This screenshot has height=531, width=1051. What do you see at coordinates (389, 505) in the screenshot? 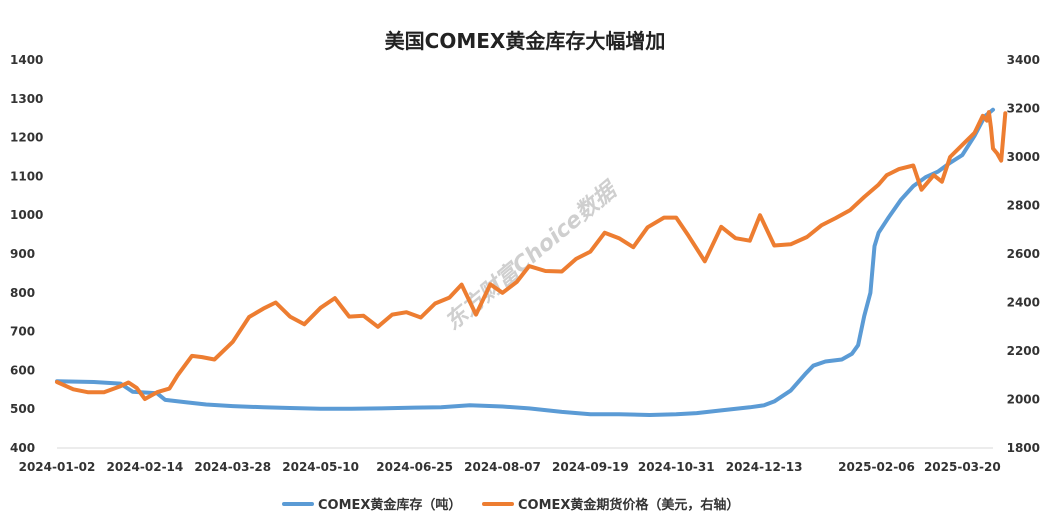
I see `legend-label-inventory: COMEX黄金库存（吨）` at bounding box center [389, 505].